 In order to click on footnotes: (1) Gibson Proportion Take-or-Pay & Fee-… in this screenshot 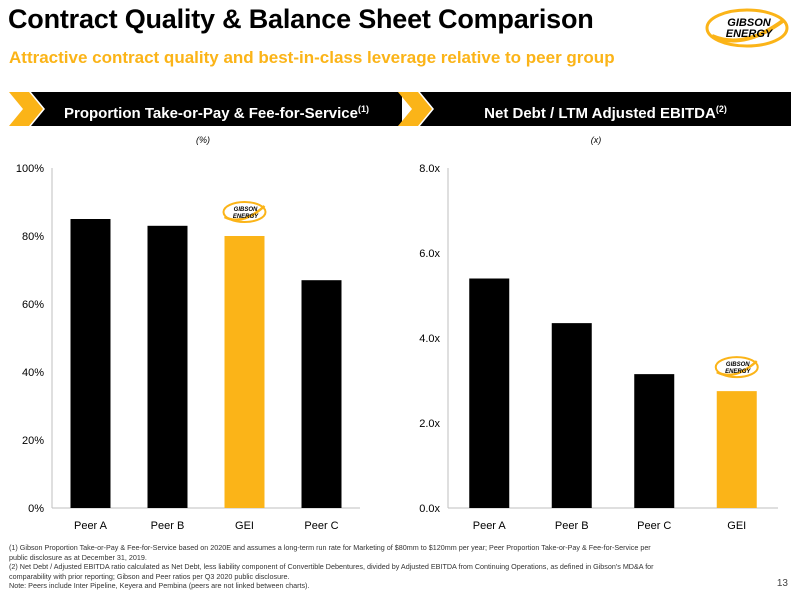, I will do `click(379, 567)`.